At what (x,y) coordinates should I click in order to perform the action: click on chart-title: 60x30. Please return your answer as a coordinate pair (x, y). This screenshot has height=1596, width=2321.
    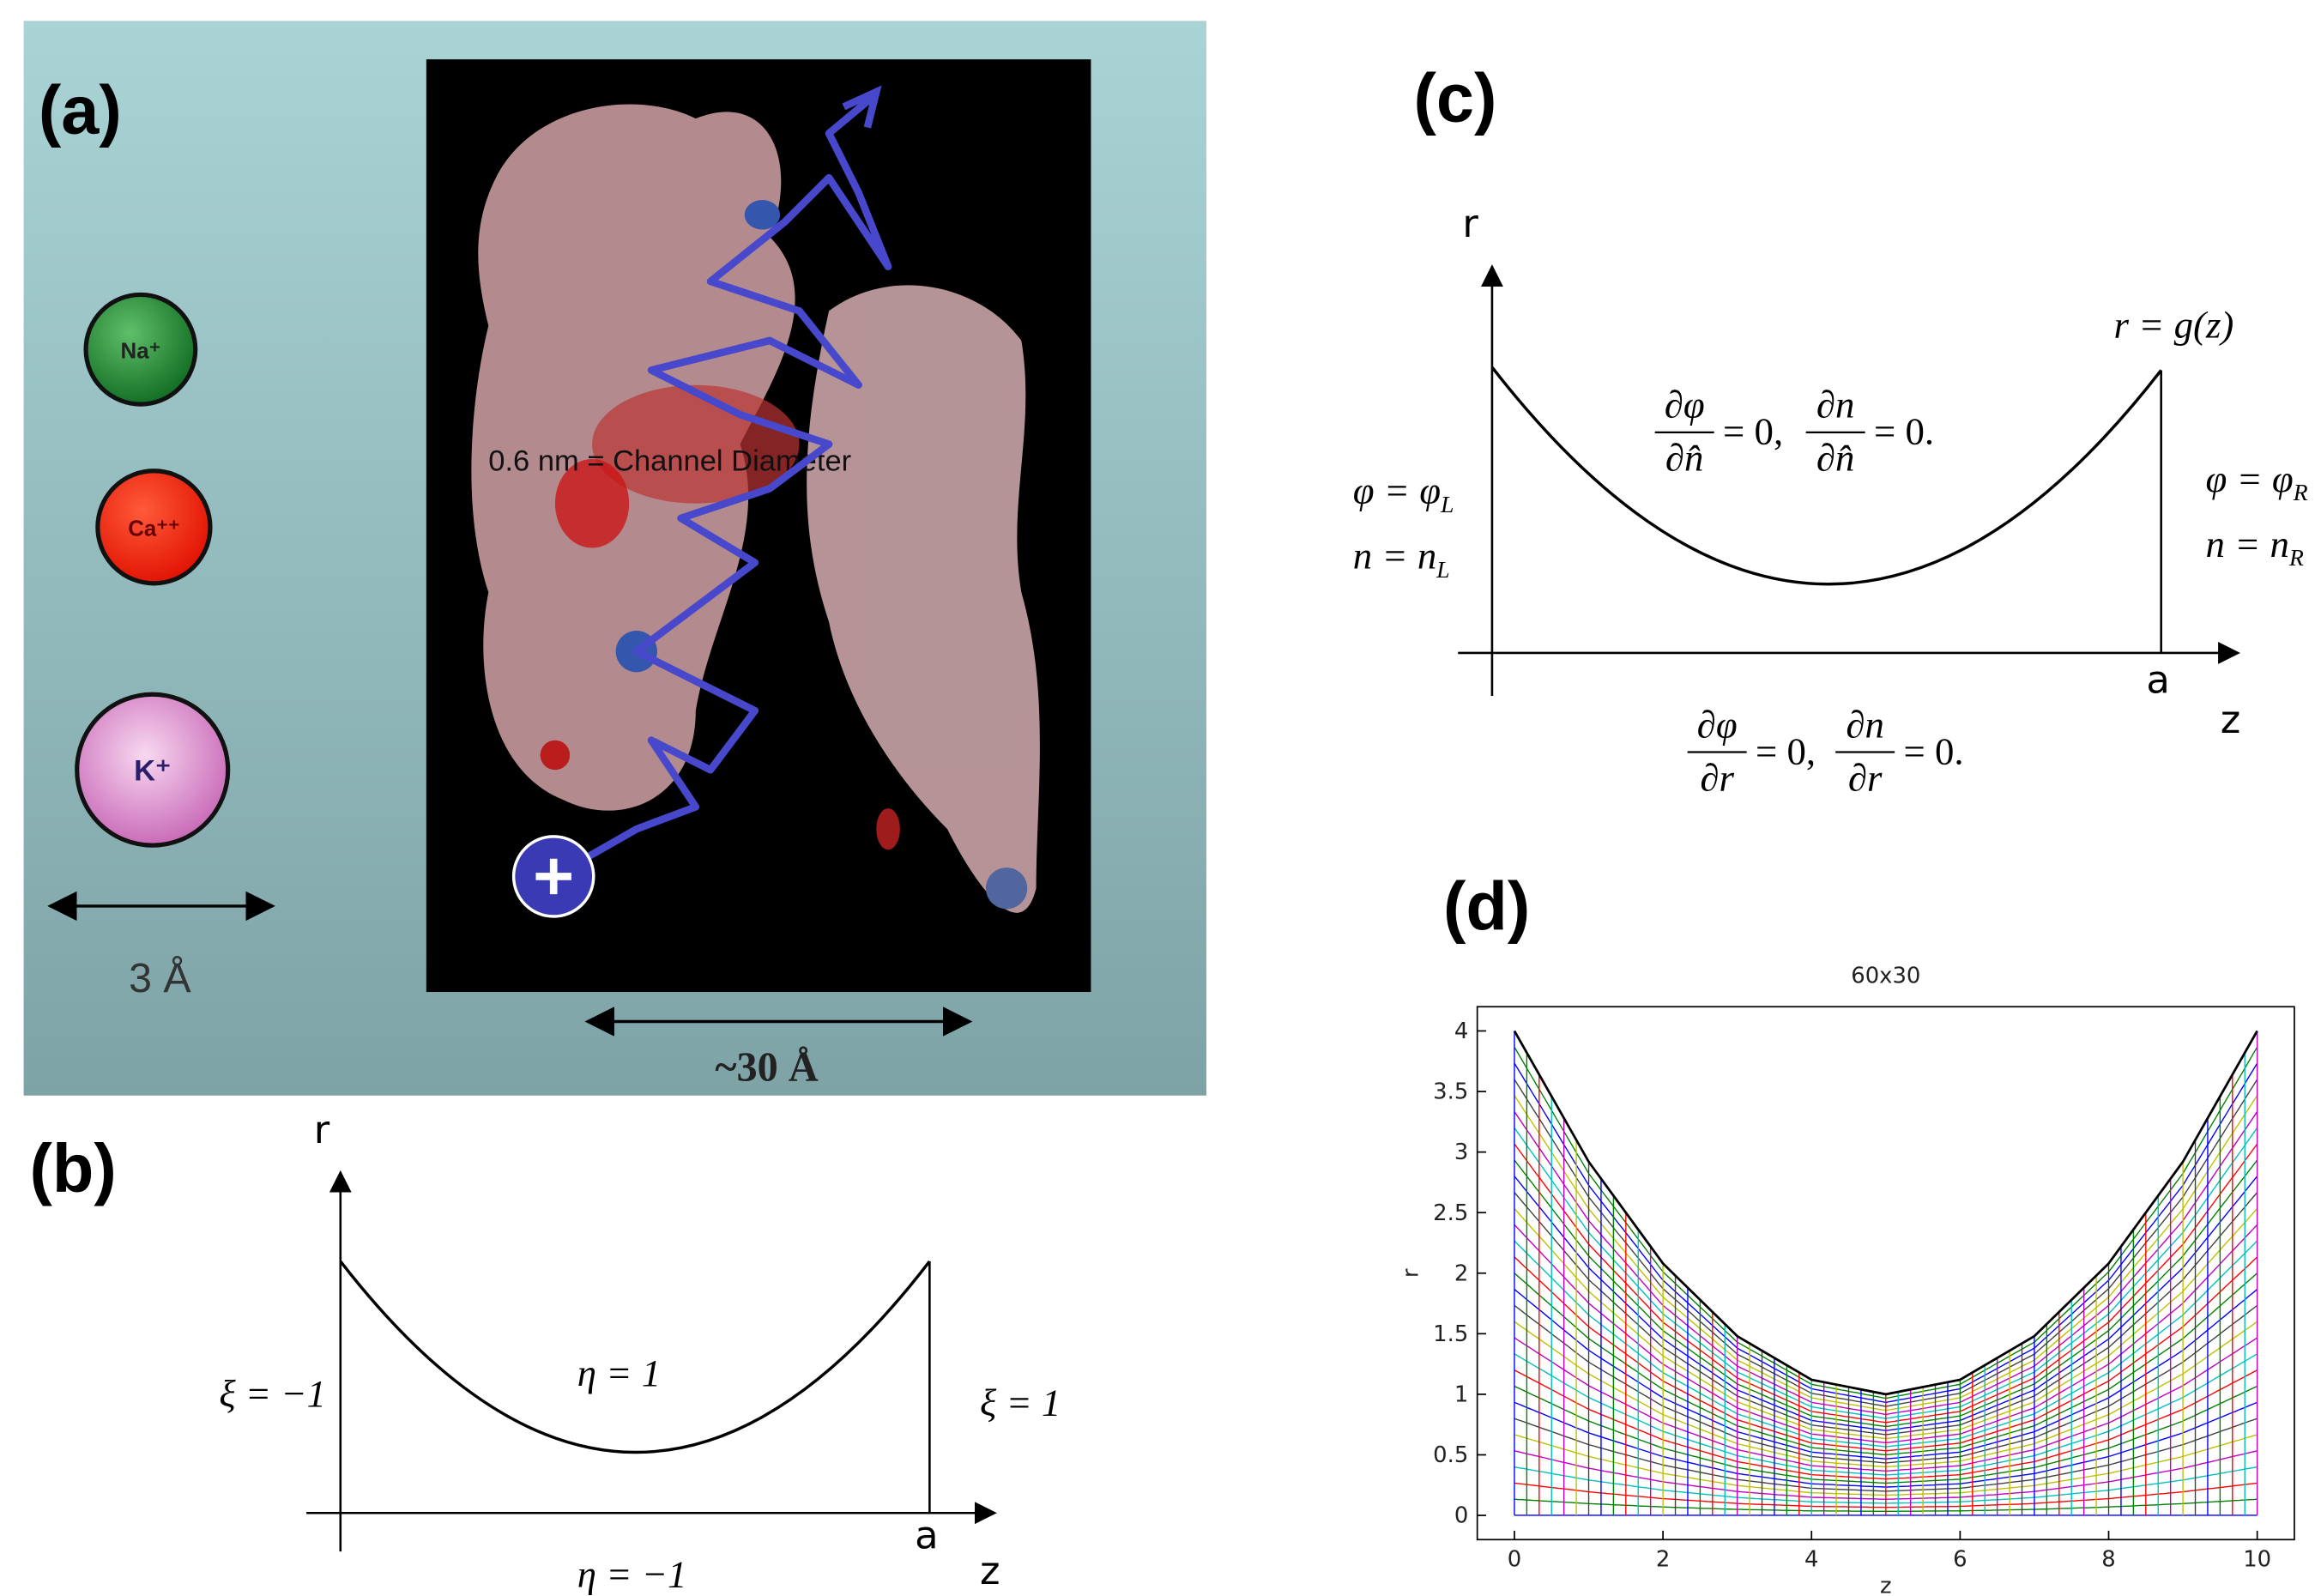
    Looking at the image, I should click on (1885, 976).